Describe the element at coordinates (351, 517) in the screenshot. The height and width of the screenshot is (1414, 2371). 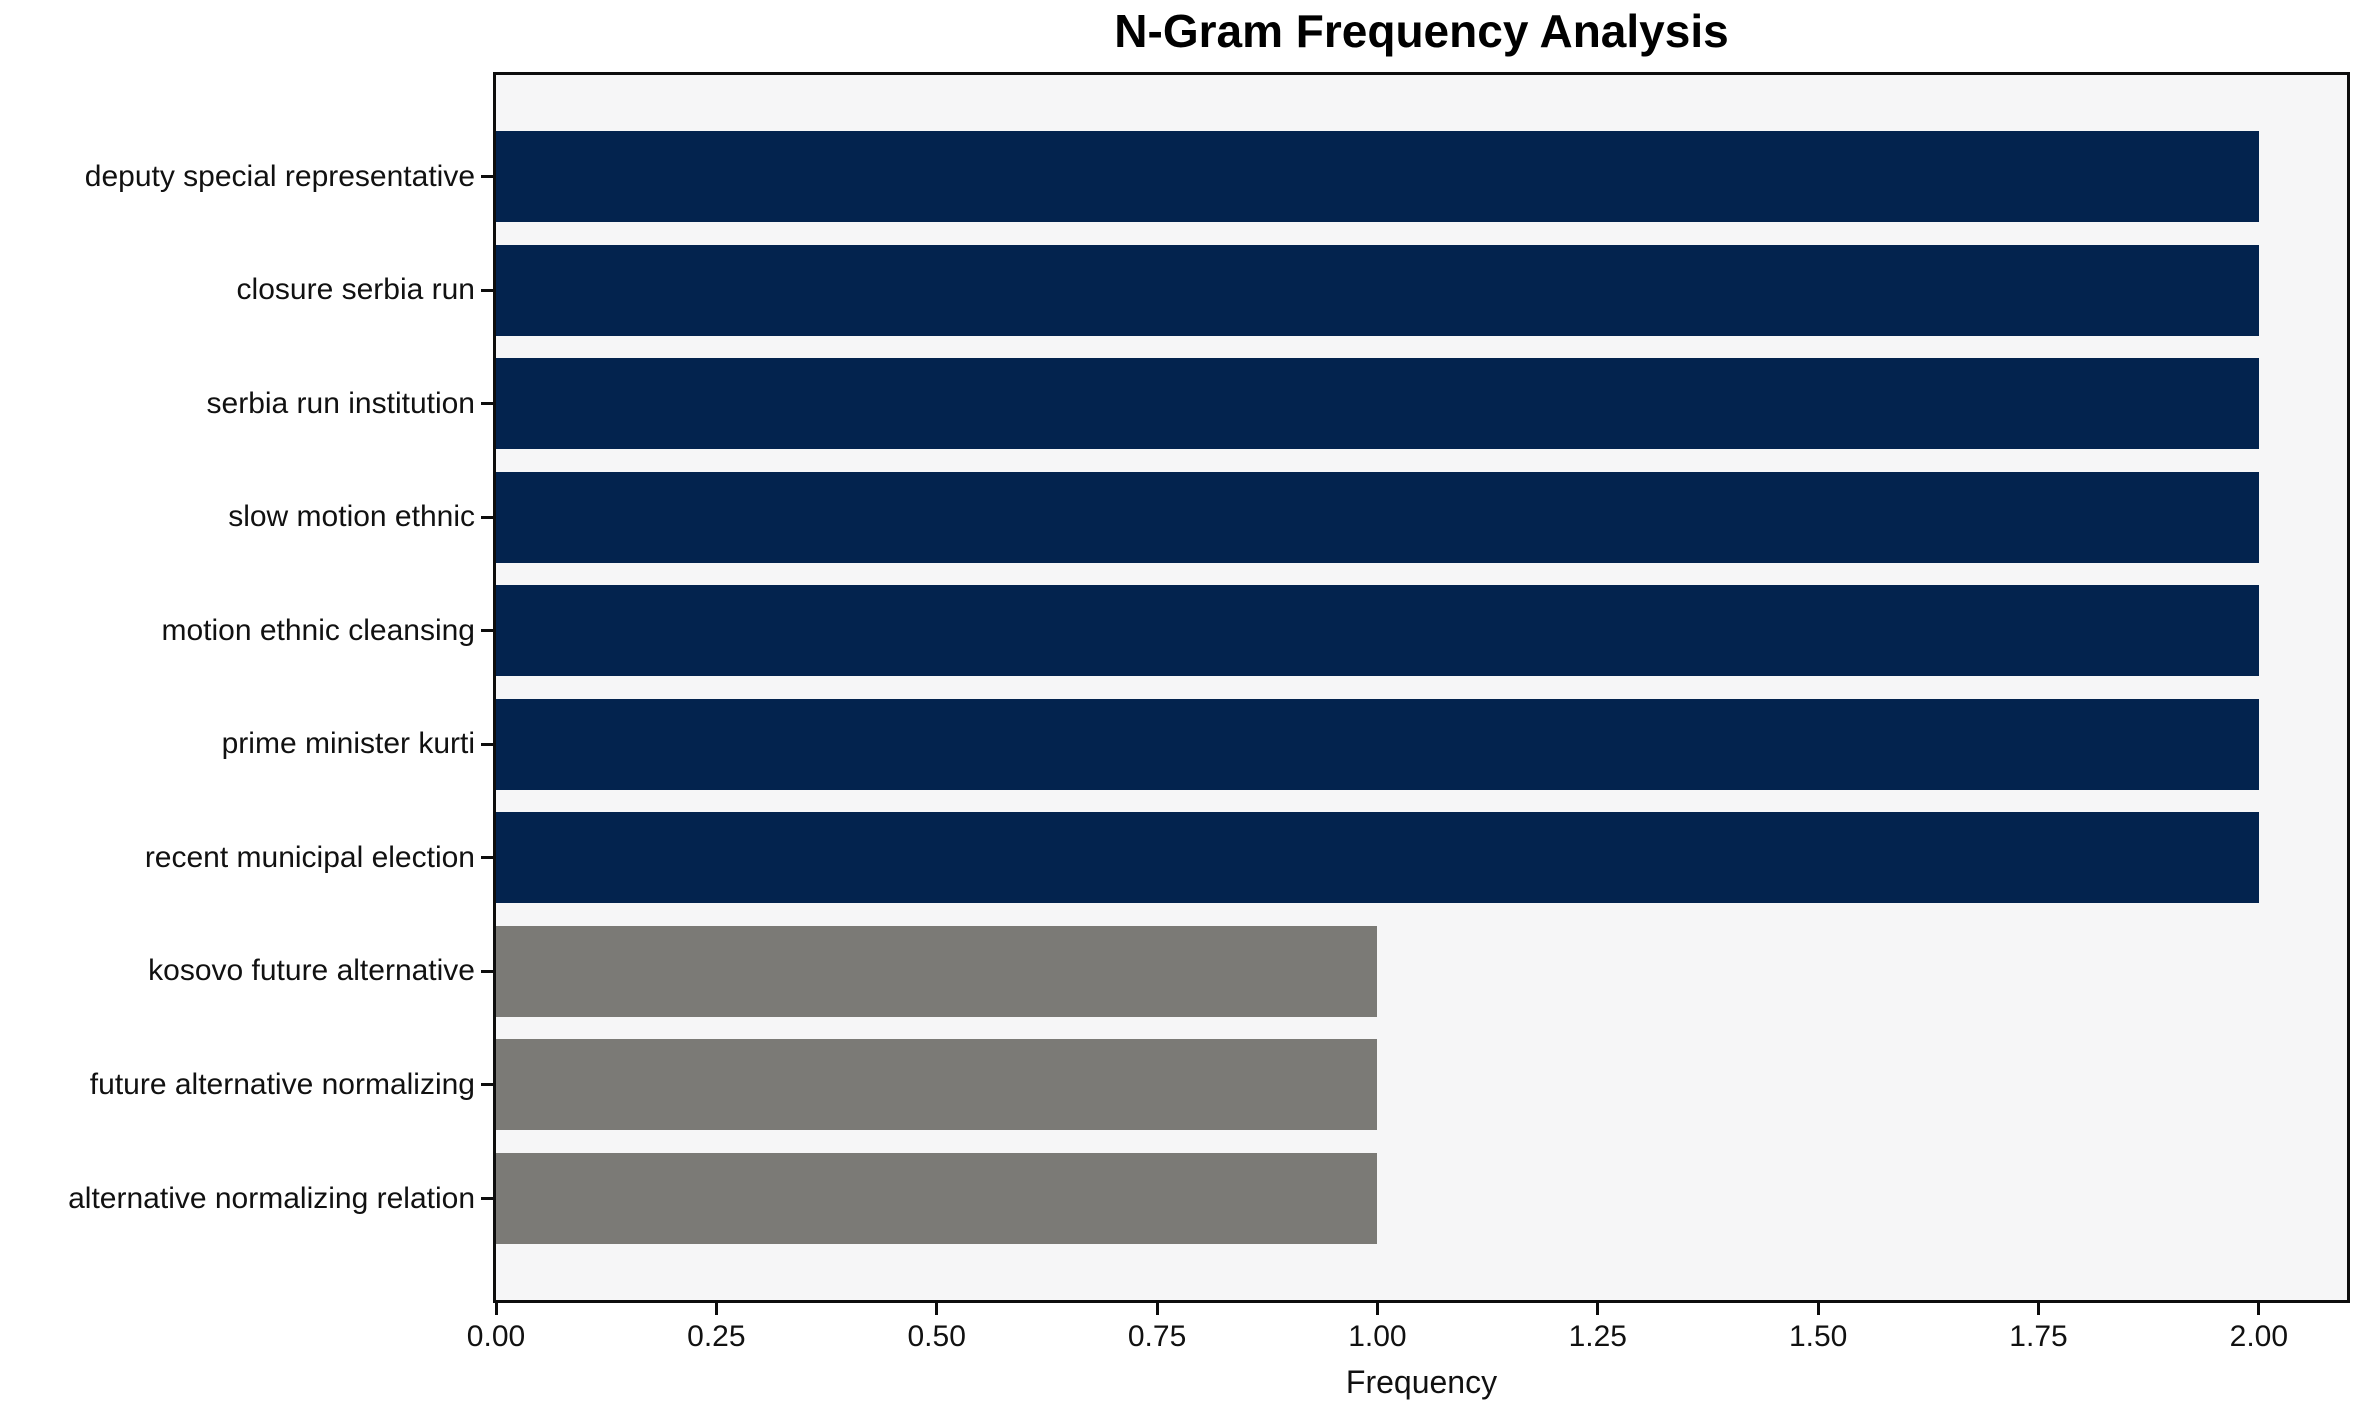
I see `y-tick-label: slow motion ethnic` at that location.